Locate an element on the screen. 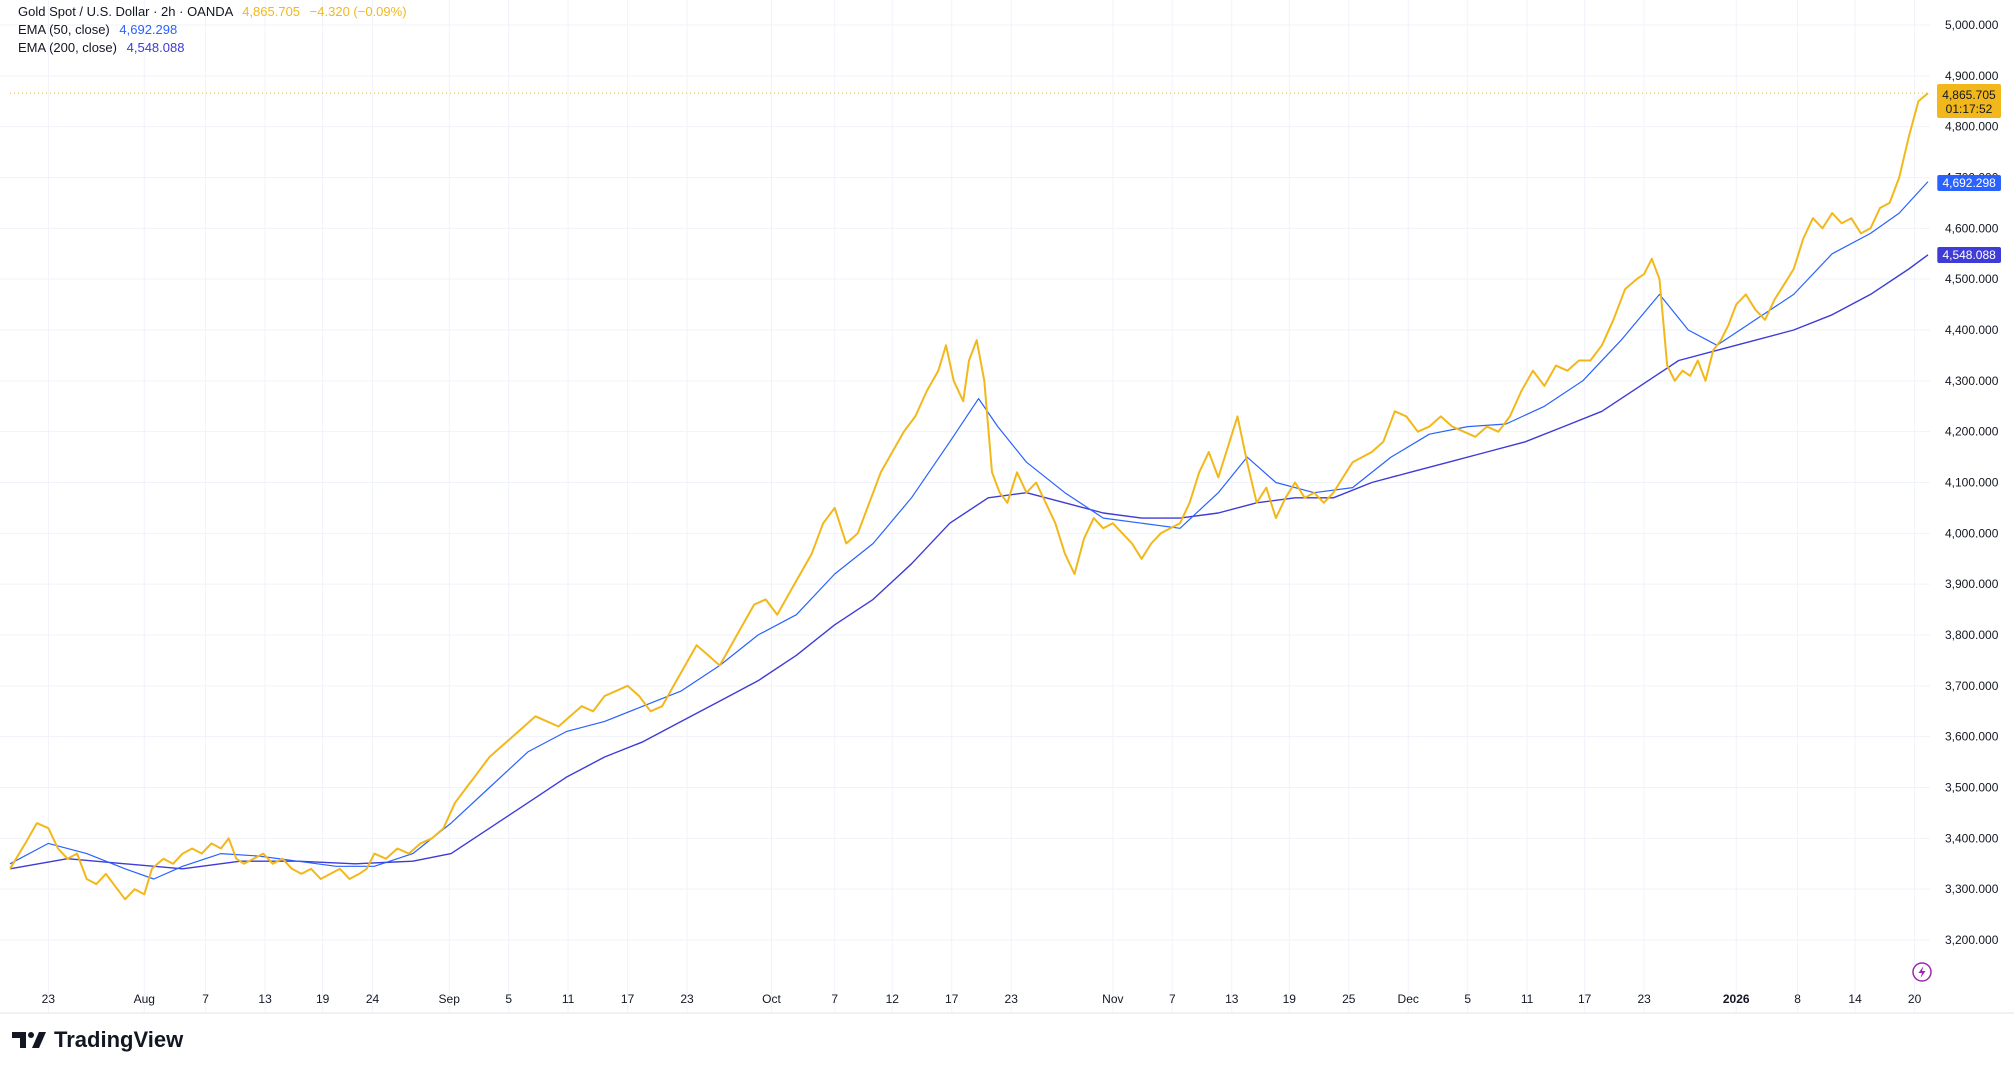 This screenshot has width=2014, height=1070. legend-change: −4.320 (−0.09%) is located at coordinates (358, 11).